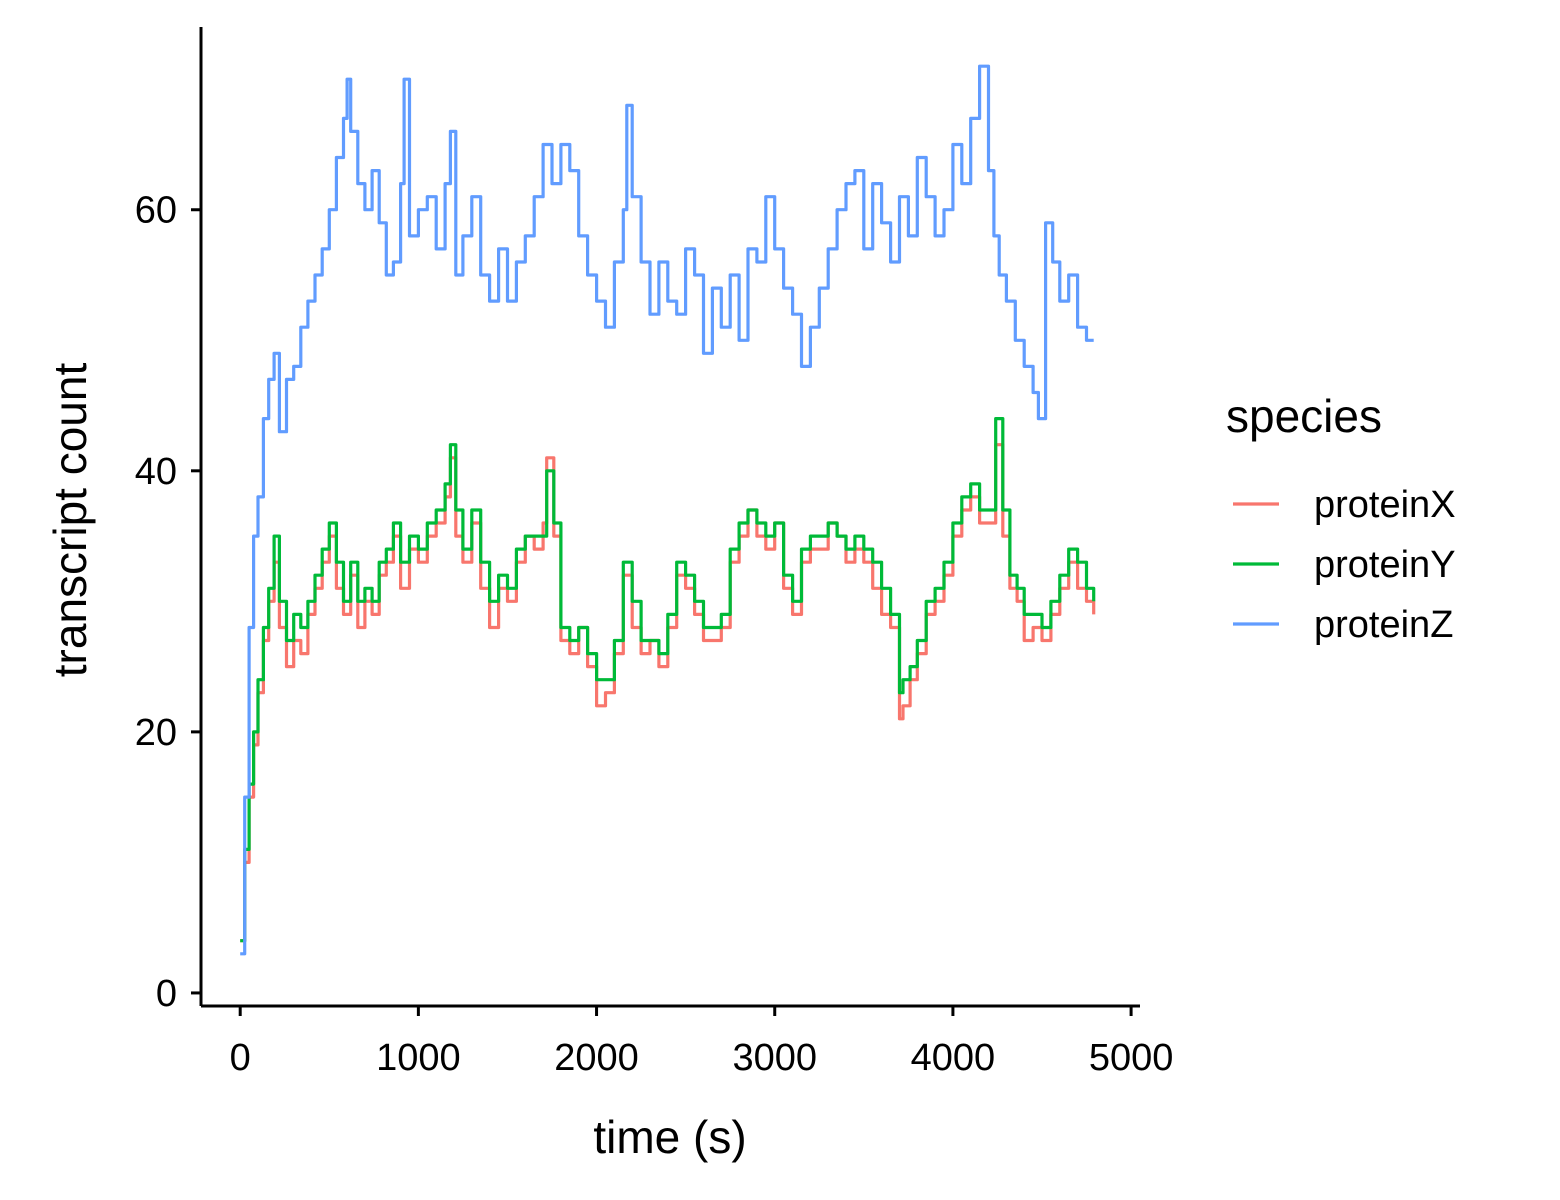  Describe the element at coordinates (240, 1058) in the screenshot. I see `x-tick-label: 0` at that location.